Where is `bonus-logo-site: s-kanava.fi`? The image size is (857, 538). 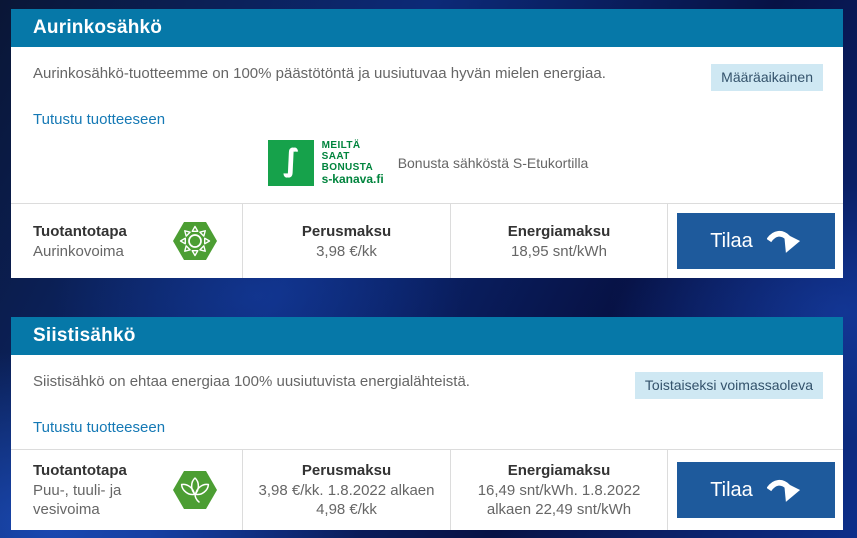
bonus-logo-site: s-kanava.fi is located at coordinates (352, 179).